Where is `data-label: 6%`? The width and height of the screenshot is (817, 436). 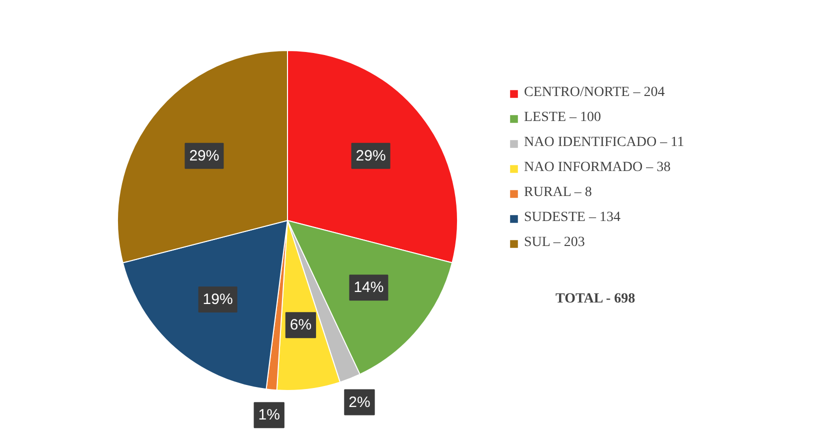 data-label: 6% is located at coordinates (301, 325).